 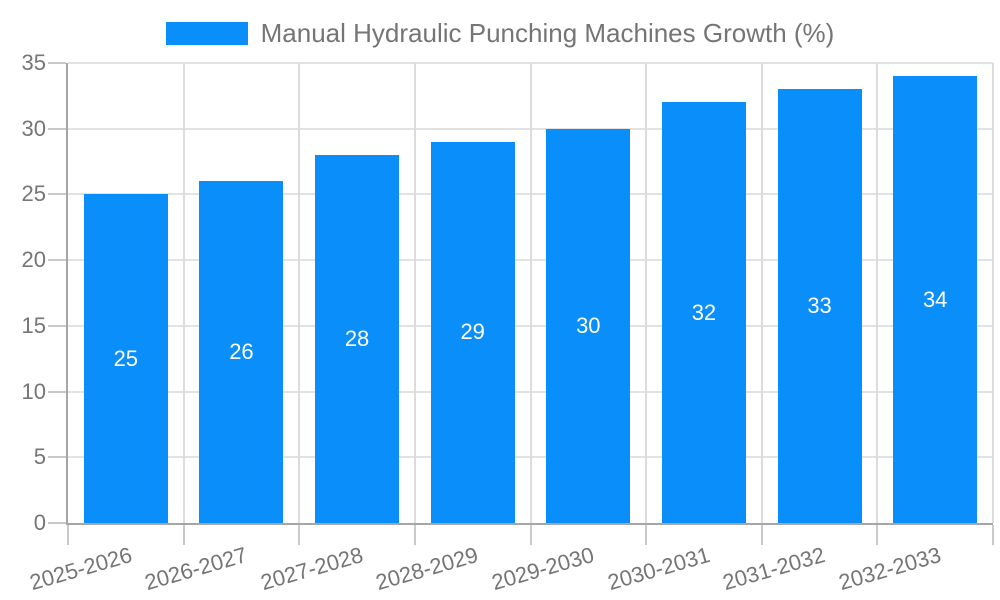 I want to click on x-tick-label: 2030-2031, so click(x=658, y=569).